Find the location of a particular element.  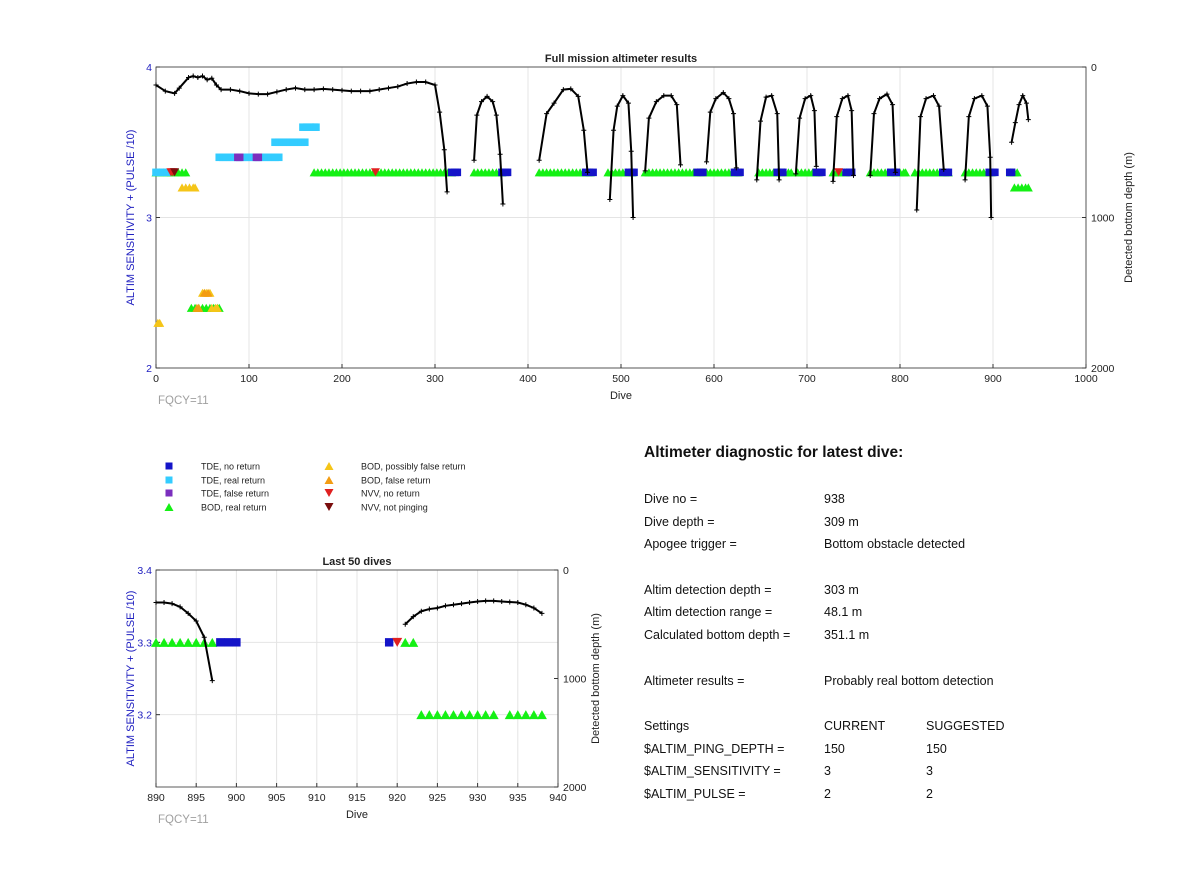

marker-bod-false is located at coordinates (208, 292).